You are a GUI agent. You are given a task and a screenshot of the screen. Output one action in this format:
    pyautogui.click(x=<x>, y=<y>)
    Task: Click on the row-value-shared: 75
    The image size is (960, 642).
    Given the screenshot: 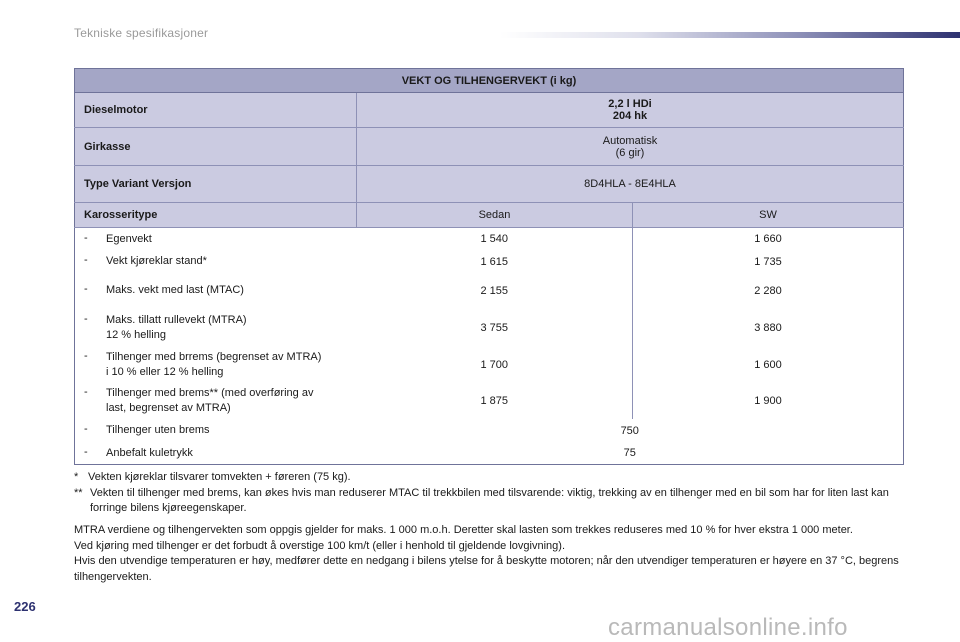 What is the action you would take?
    pyautogui.click(x=630, y=453)
    